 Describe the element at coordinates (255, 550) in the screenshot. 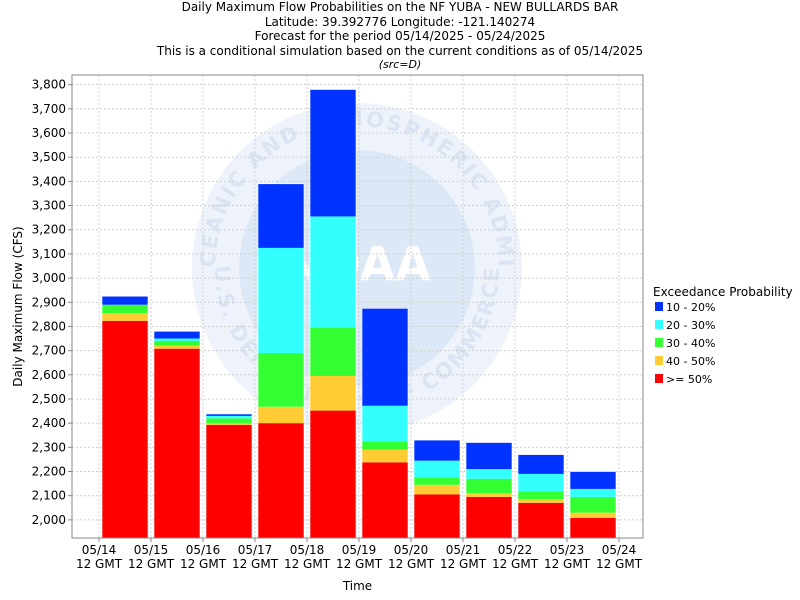

I see `x-tick-date: 05/17` at that location.